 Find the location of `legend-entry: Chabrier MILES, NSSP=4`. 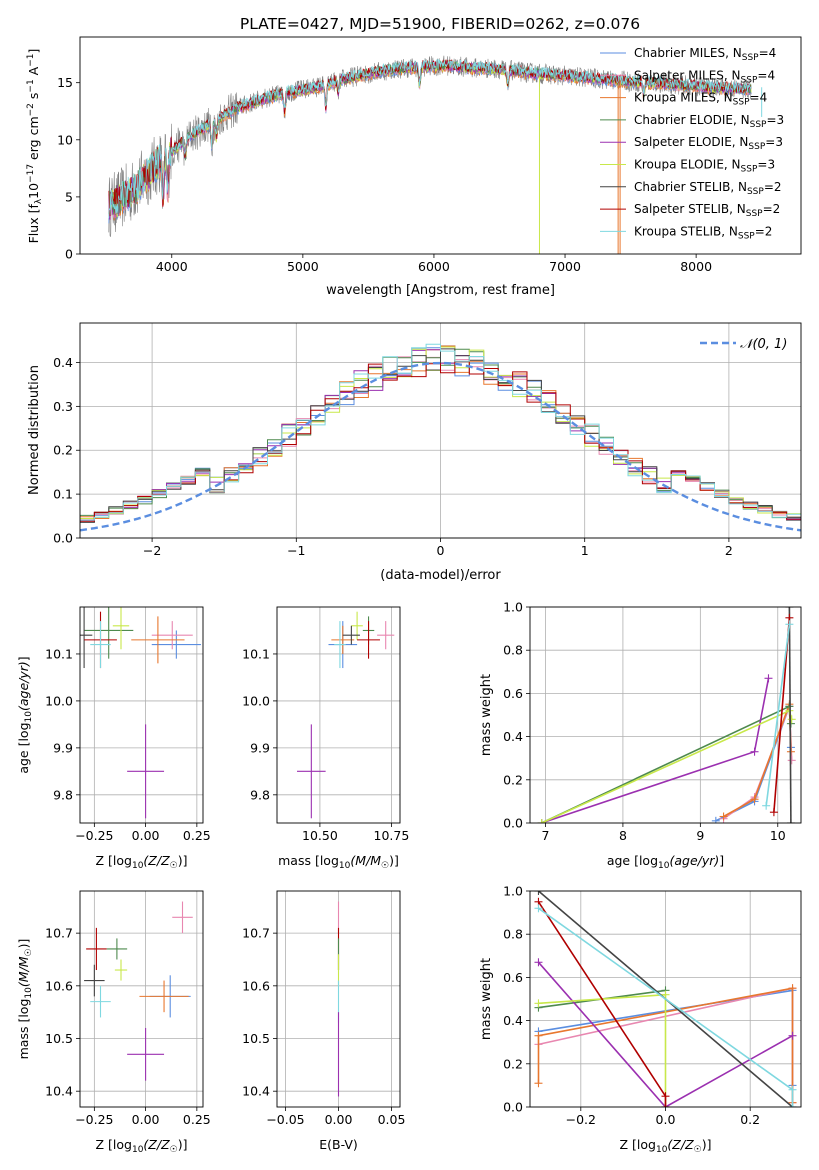

legend-entry: Chabrier MILES, NSSP=4 is located at coordinates (705, 54).